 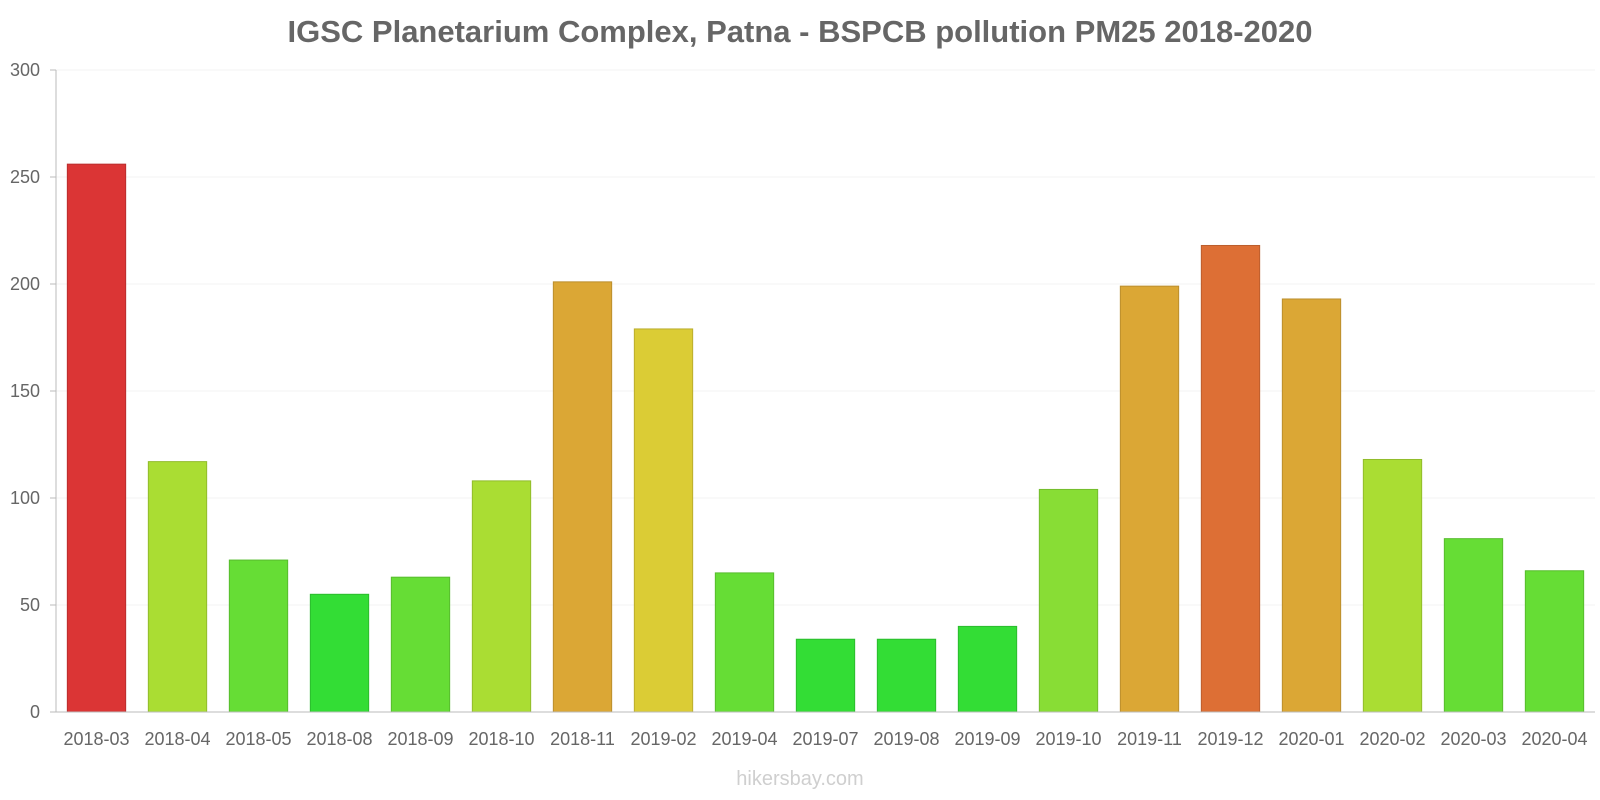 What do you see at coordinates (906, 739) in the screenshot?
I see `x-tick-label: 2019-08` at bounding box center [906, 739].